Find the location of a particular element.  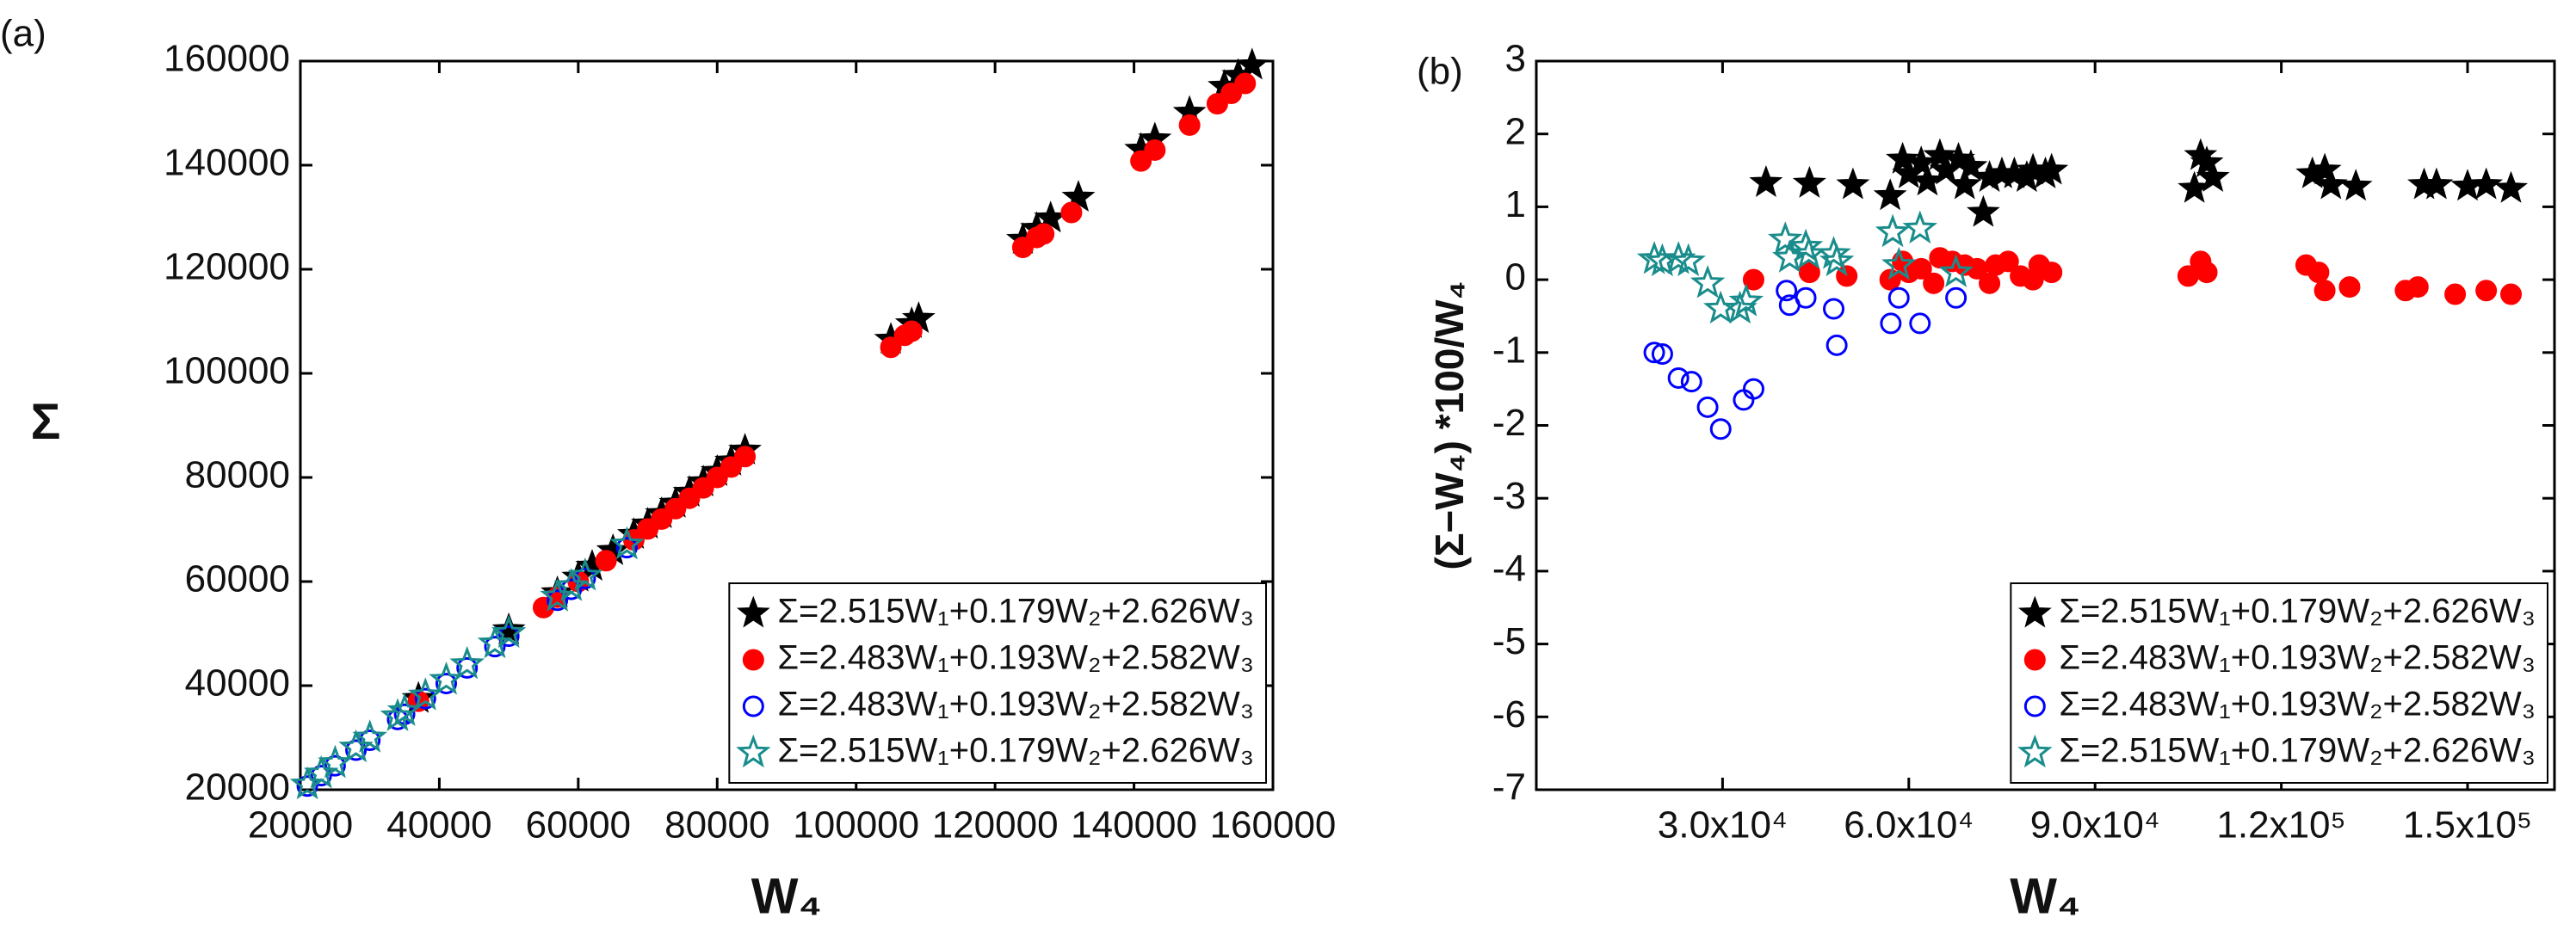

y-tick-label: 160000 is located at coordinates (227, 59).